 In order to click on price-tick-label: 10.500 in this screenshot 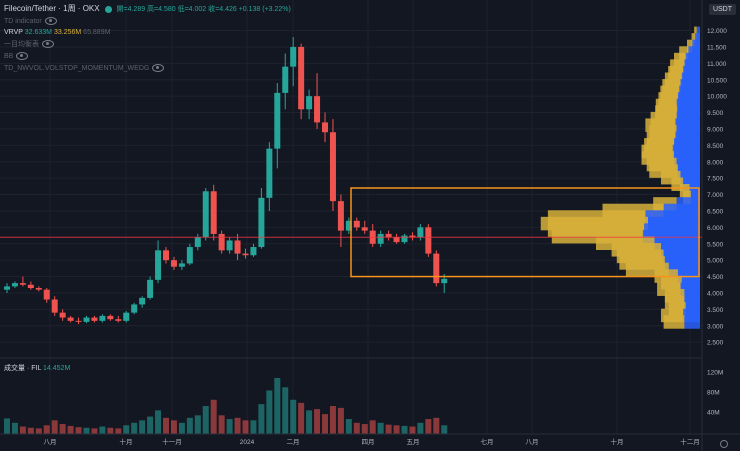, I will do `click(717, 80)`.